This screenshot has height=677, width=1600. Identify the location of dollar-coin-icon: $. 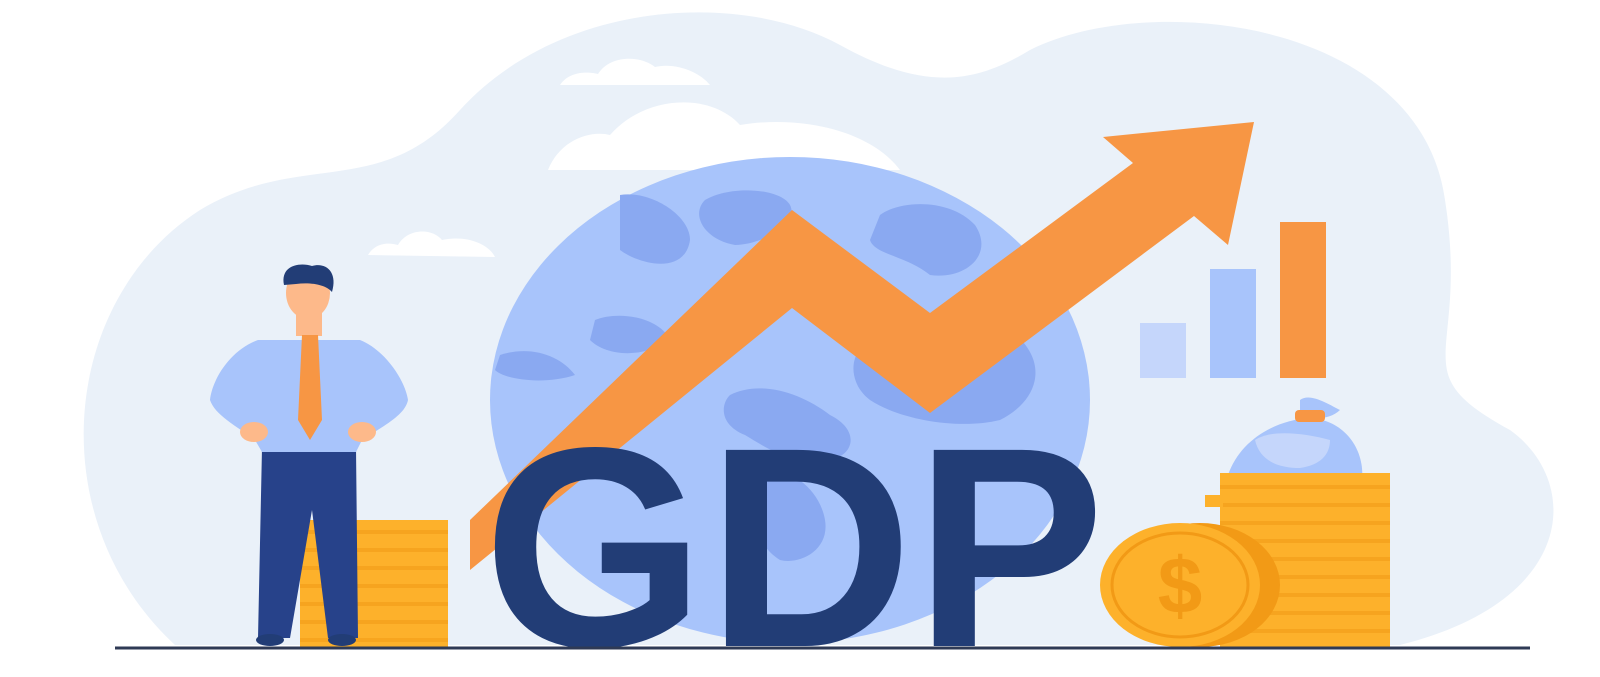
(1190, 585).